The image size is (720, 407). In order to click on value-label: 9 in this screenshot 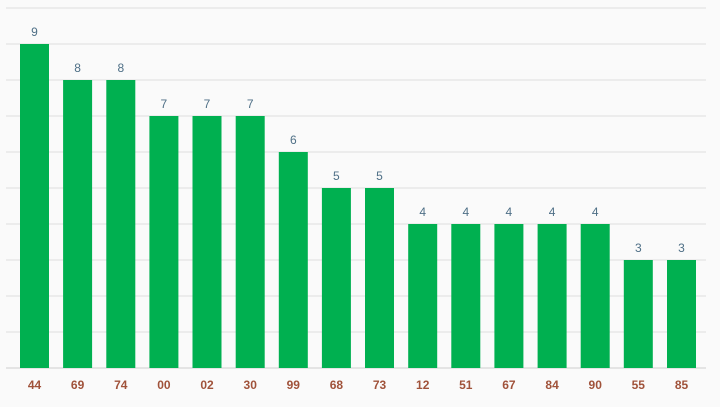, I will do `click(34, 32)`.